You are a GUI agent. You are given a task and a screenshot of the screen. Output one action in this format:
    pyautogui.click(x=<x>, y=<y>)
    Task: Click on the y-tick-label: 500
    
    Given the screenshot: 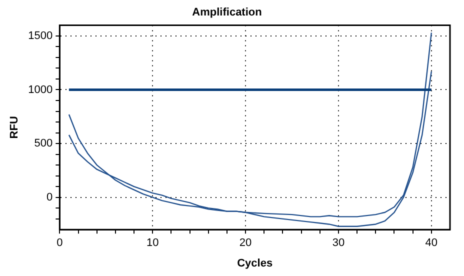 What is the action you would take?
    pyautogui.click(x=43, y=144)
    